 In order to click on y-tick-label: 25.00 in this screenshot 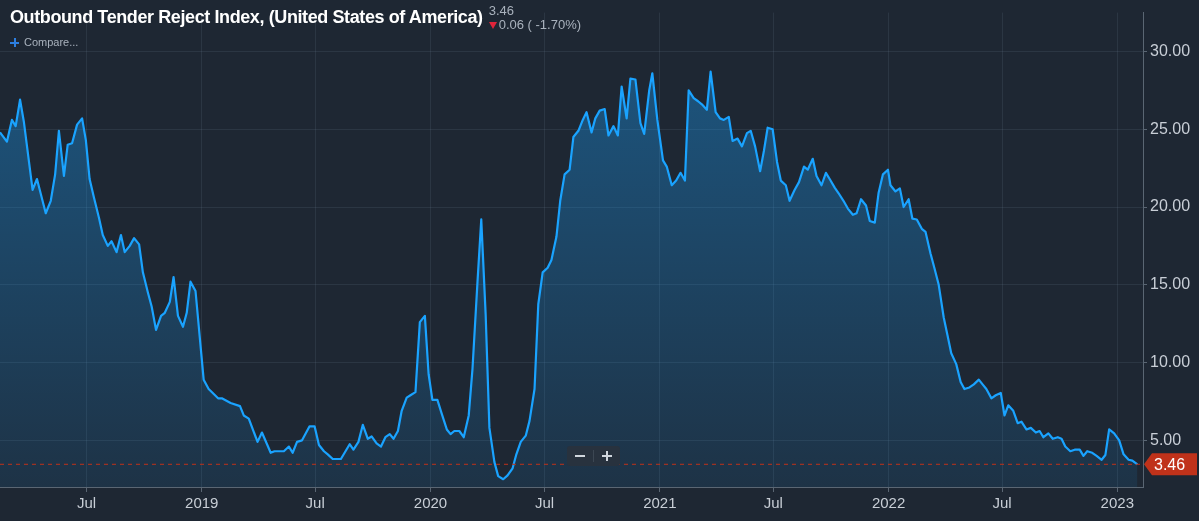, I will do `click(1170, 128)`.